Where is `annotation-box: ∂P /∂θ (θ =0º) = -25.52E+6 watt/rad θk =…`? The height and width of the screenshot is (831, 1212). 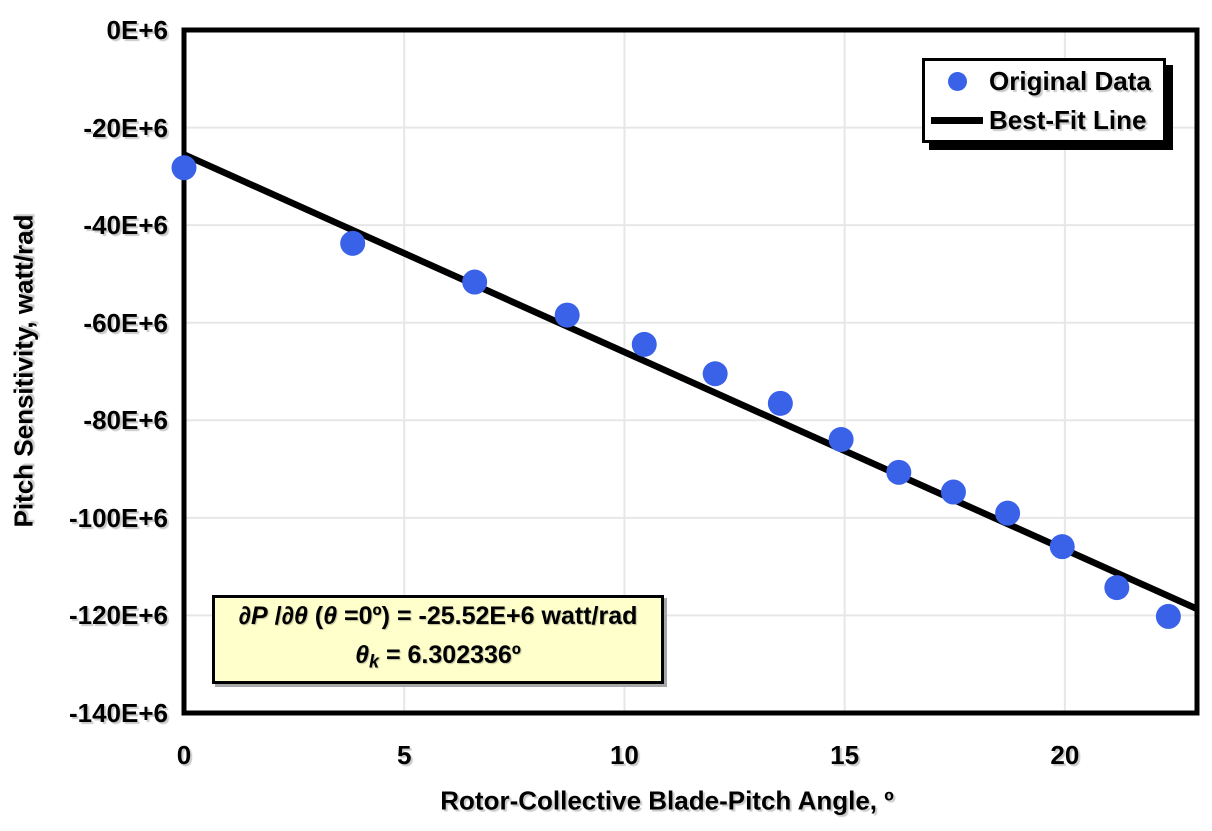
annotation-box: ∂P /∂θ (θ =0º) = -25.52E+6 watt/rad θk =… is located at coordinates (438, 639).